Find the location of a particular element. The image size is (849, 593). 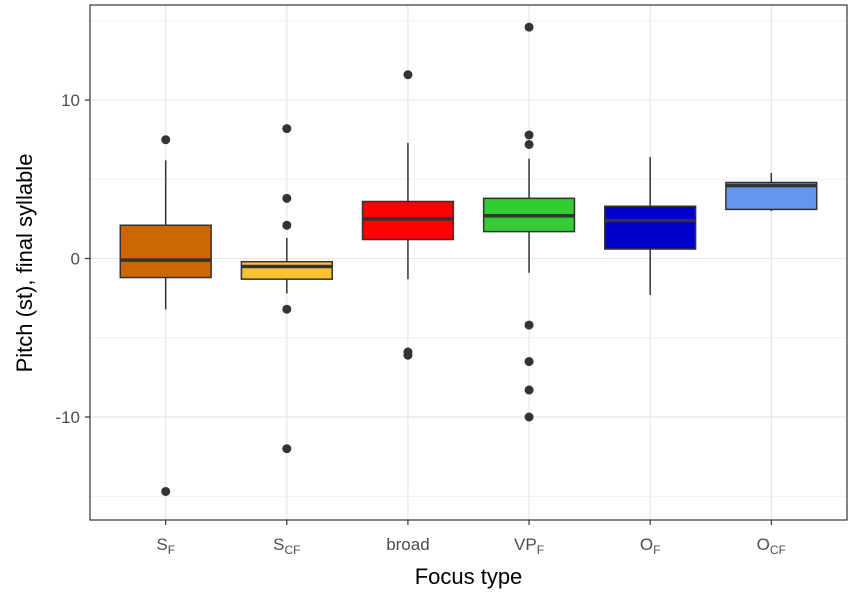

y-axis: -10 0 10 is located at coordinates (72, 259).